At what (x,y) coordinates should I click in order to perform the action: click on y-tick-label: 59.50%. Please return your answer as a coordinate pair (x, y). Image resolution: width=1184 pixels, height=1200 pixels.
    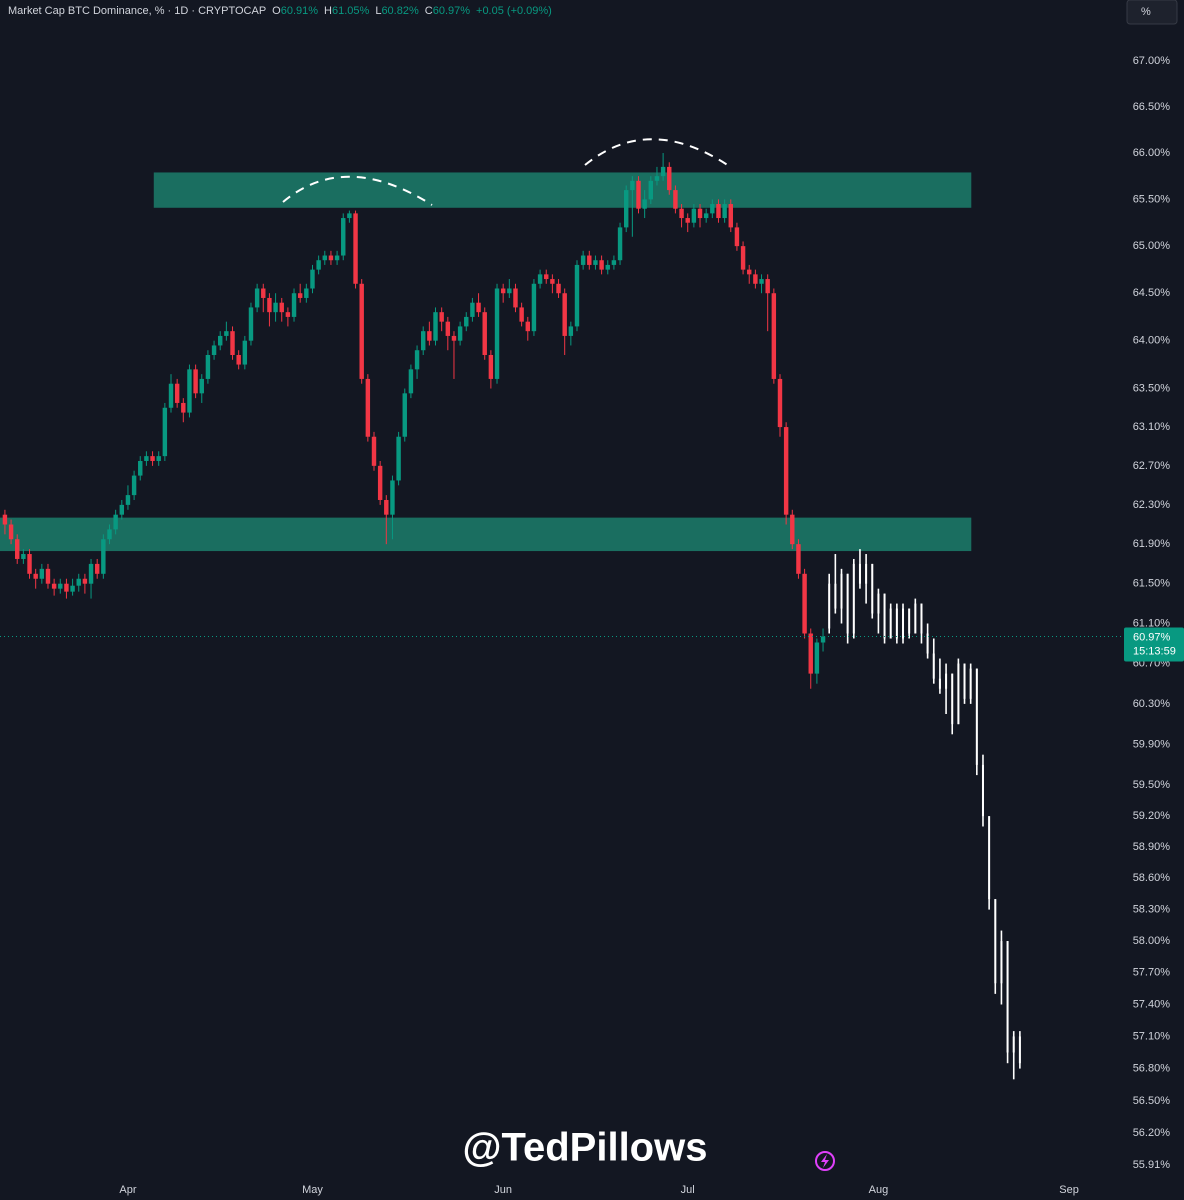
    Looking at the image, I should click on (1152, 785).